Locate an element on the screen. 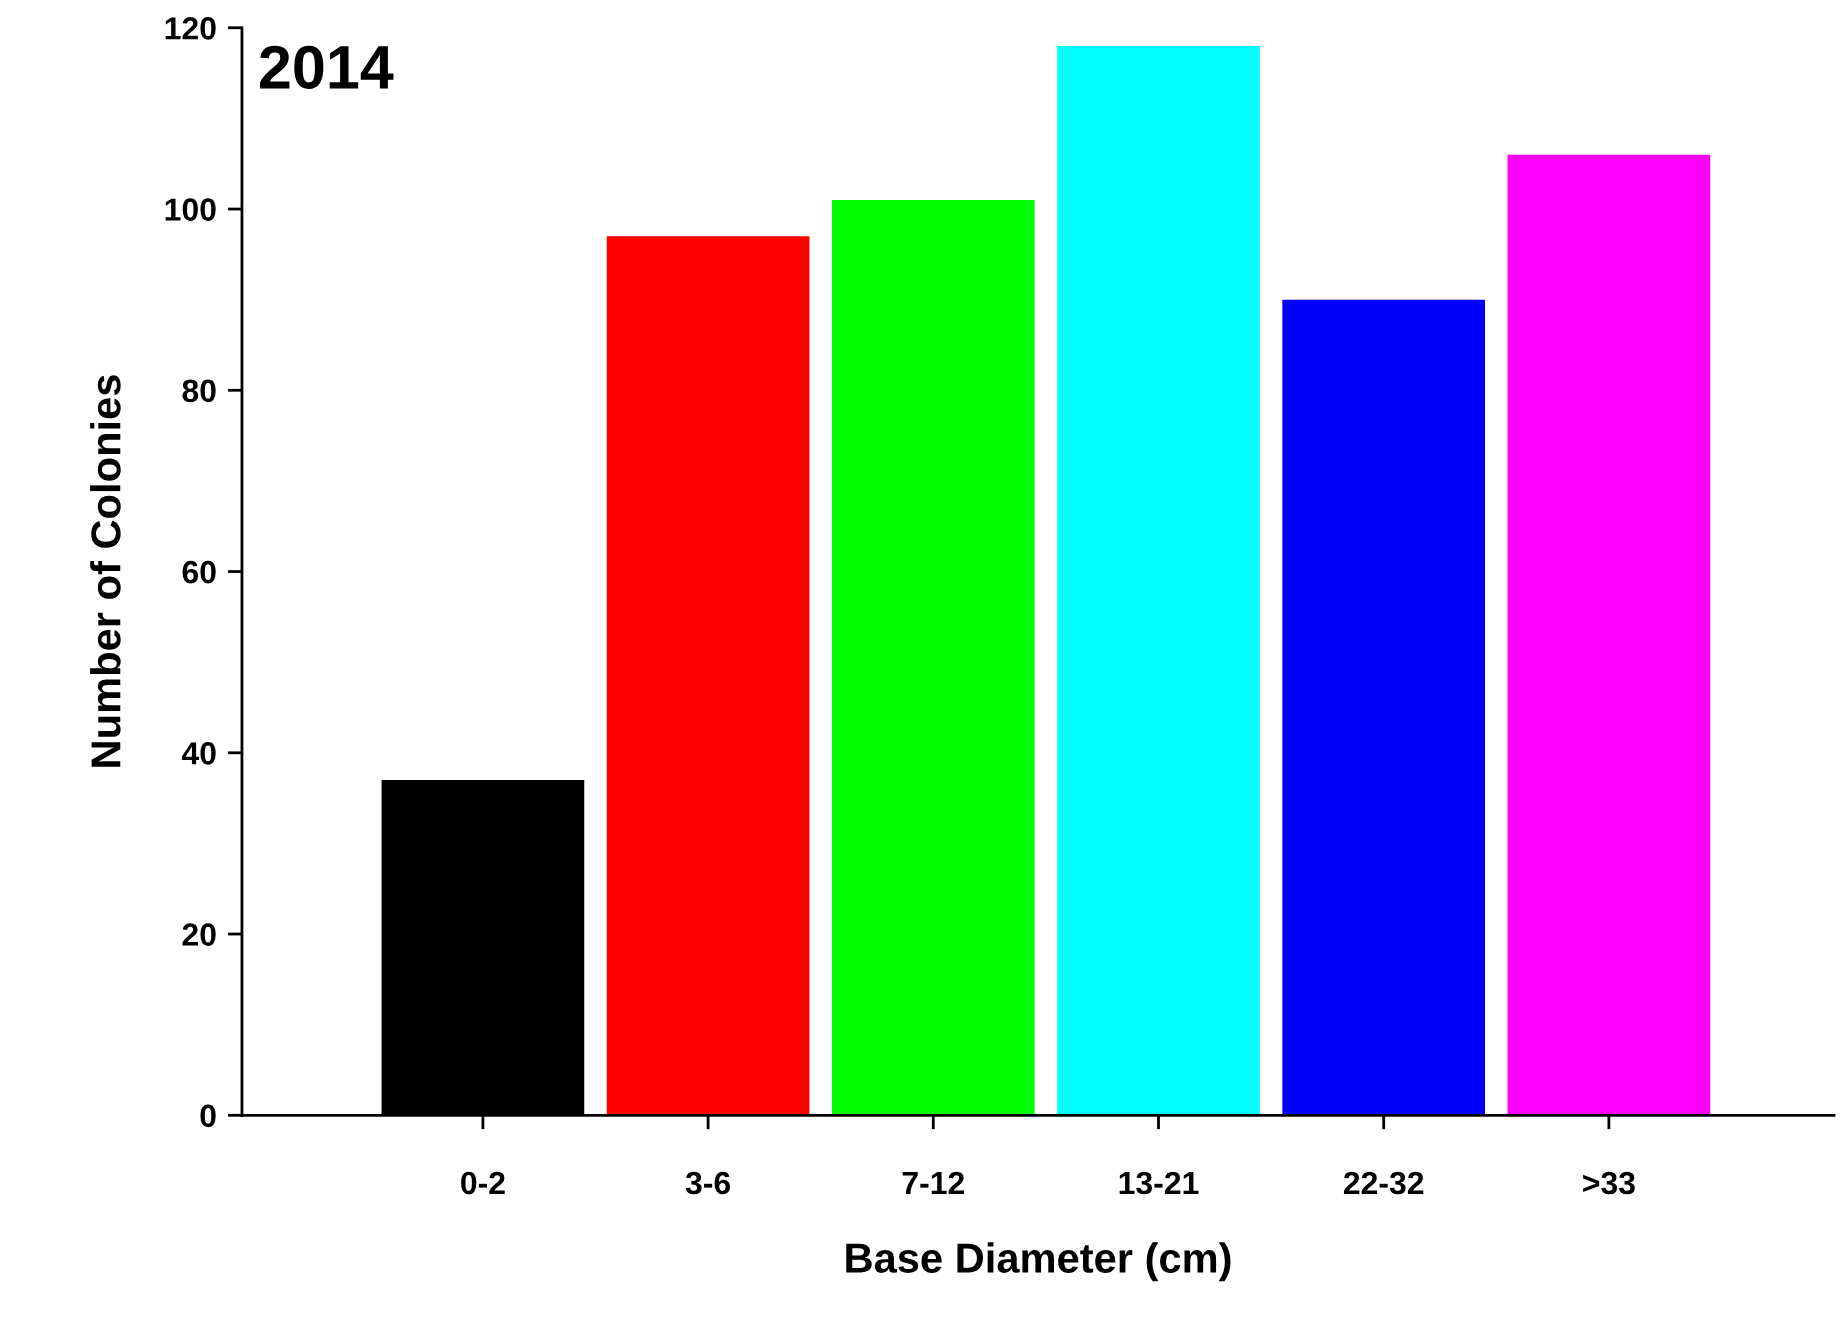  y-tick-label: 40 is located at coordinates (198, 753).